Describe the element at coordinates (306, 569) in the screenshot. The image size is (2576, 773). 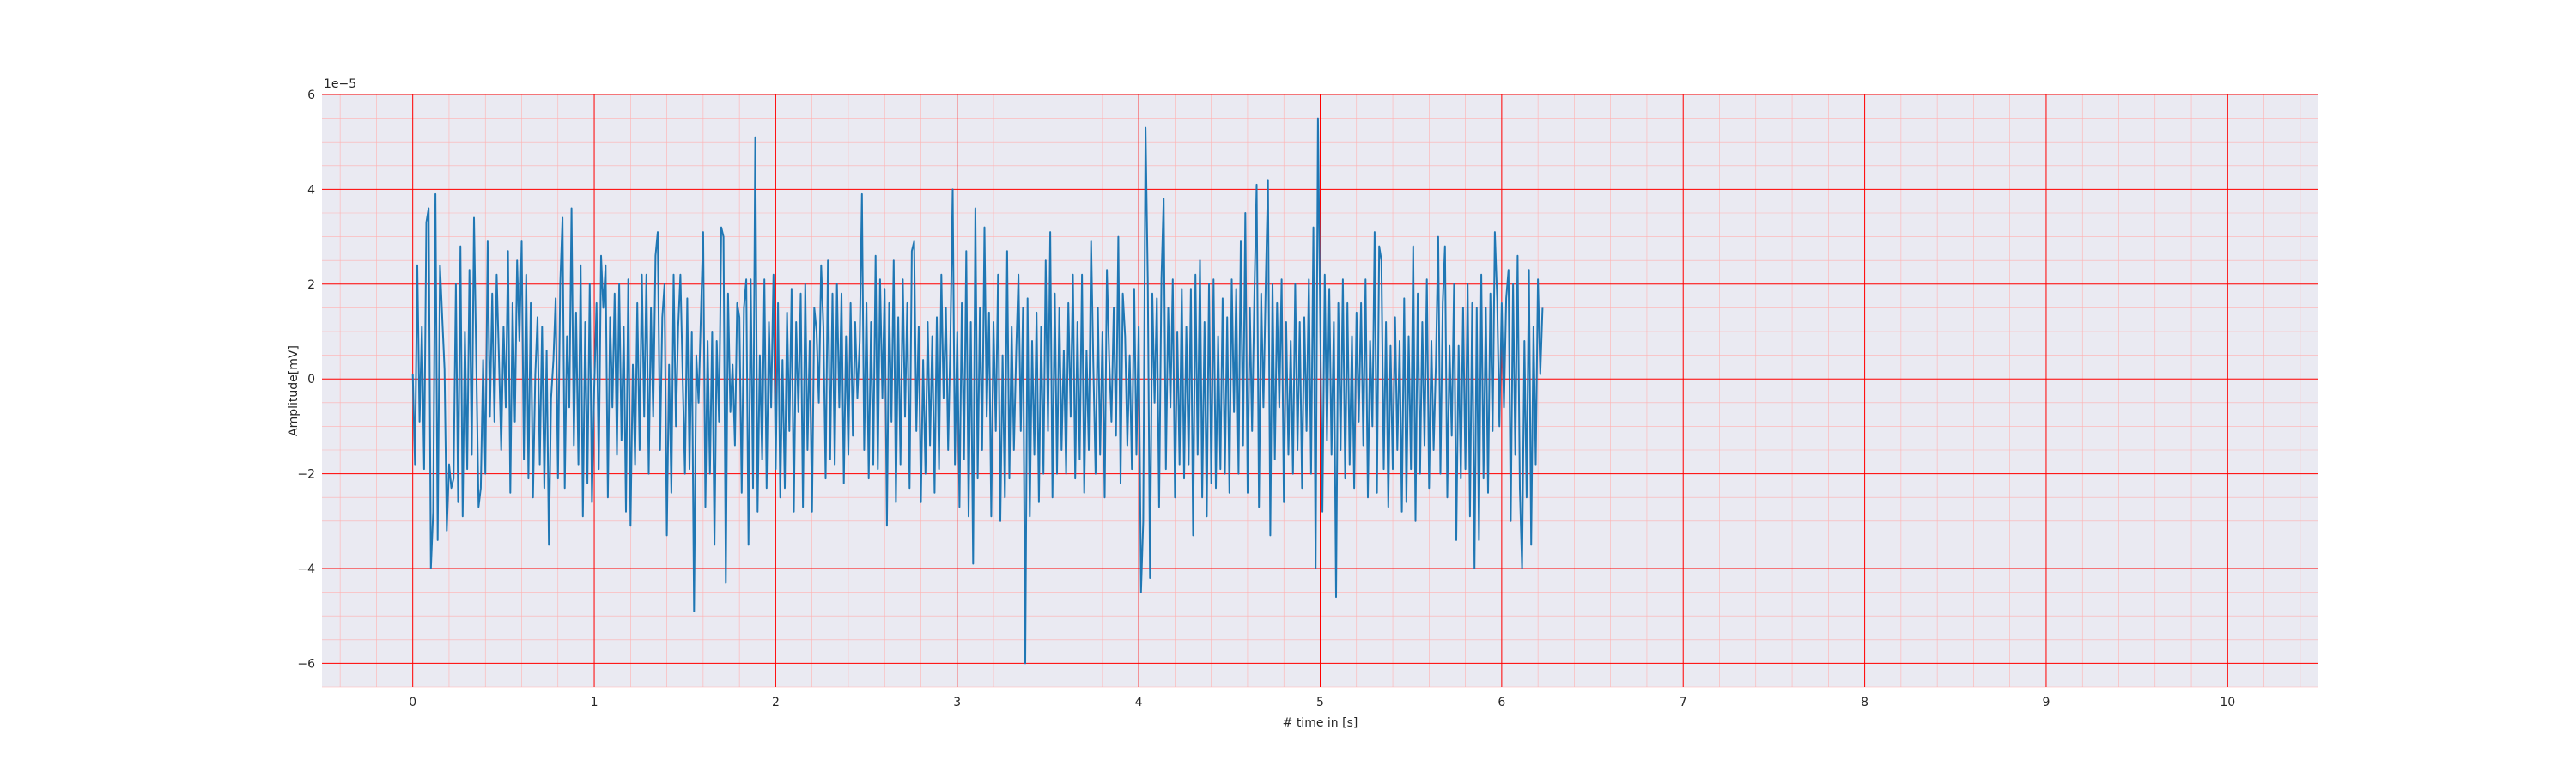
I see `y-tick-label: −4` at that location.